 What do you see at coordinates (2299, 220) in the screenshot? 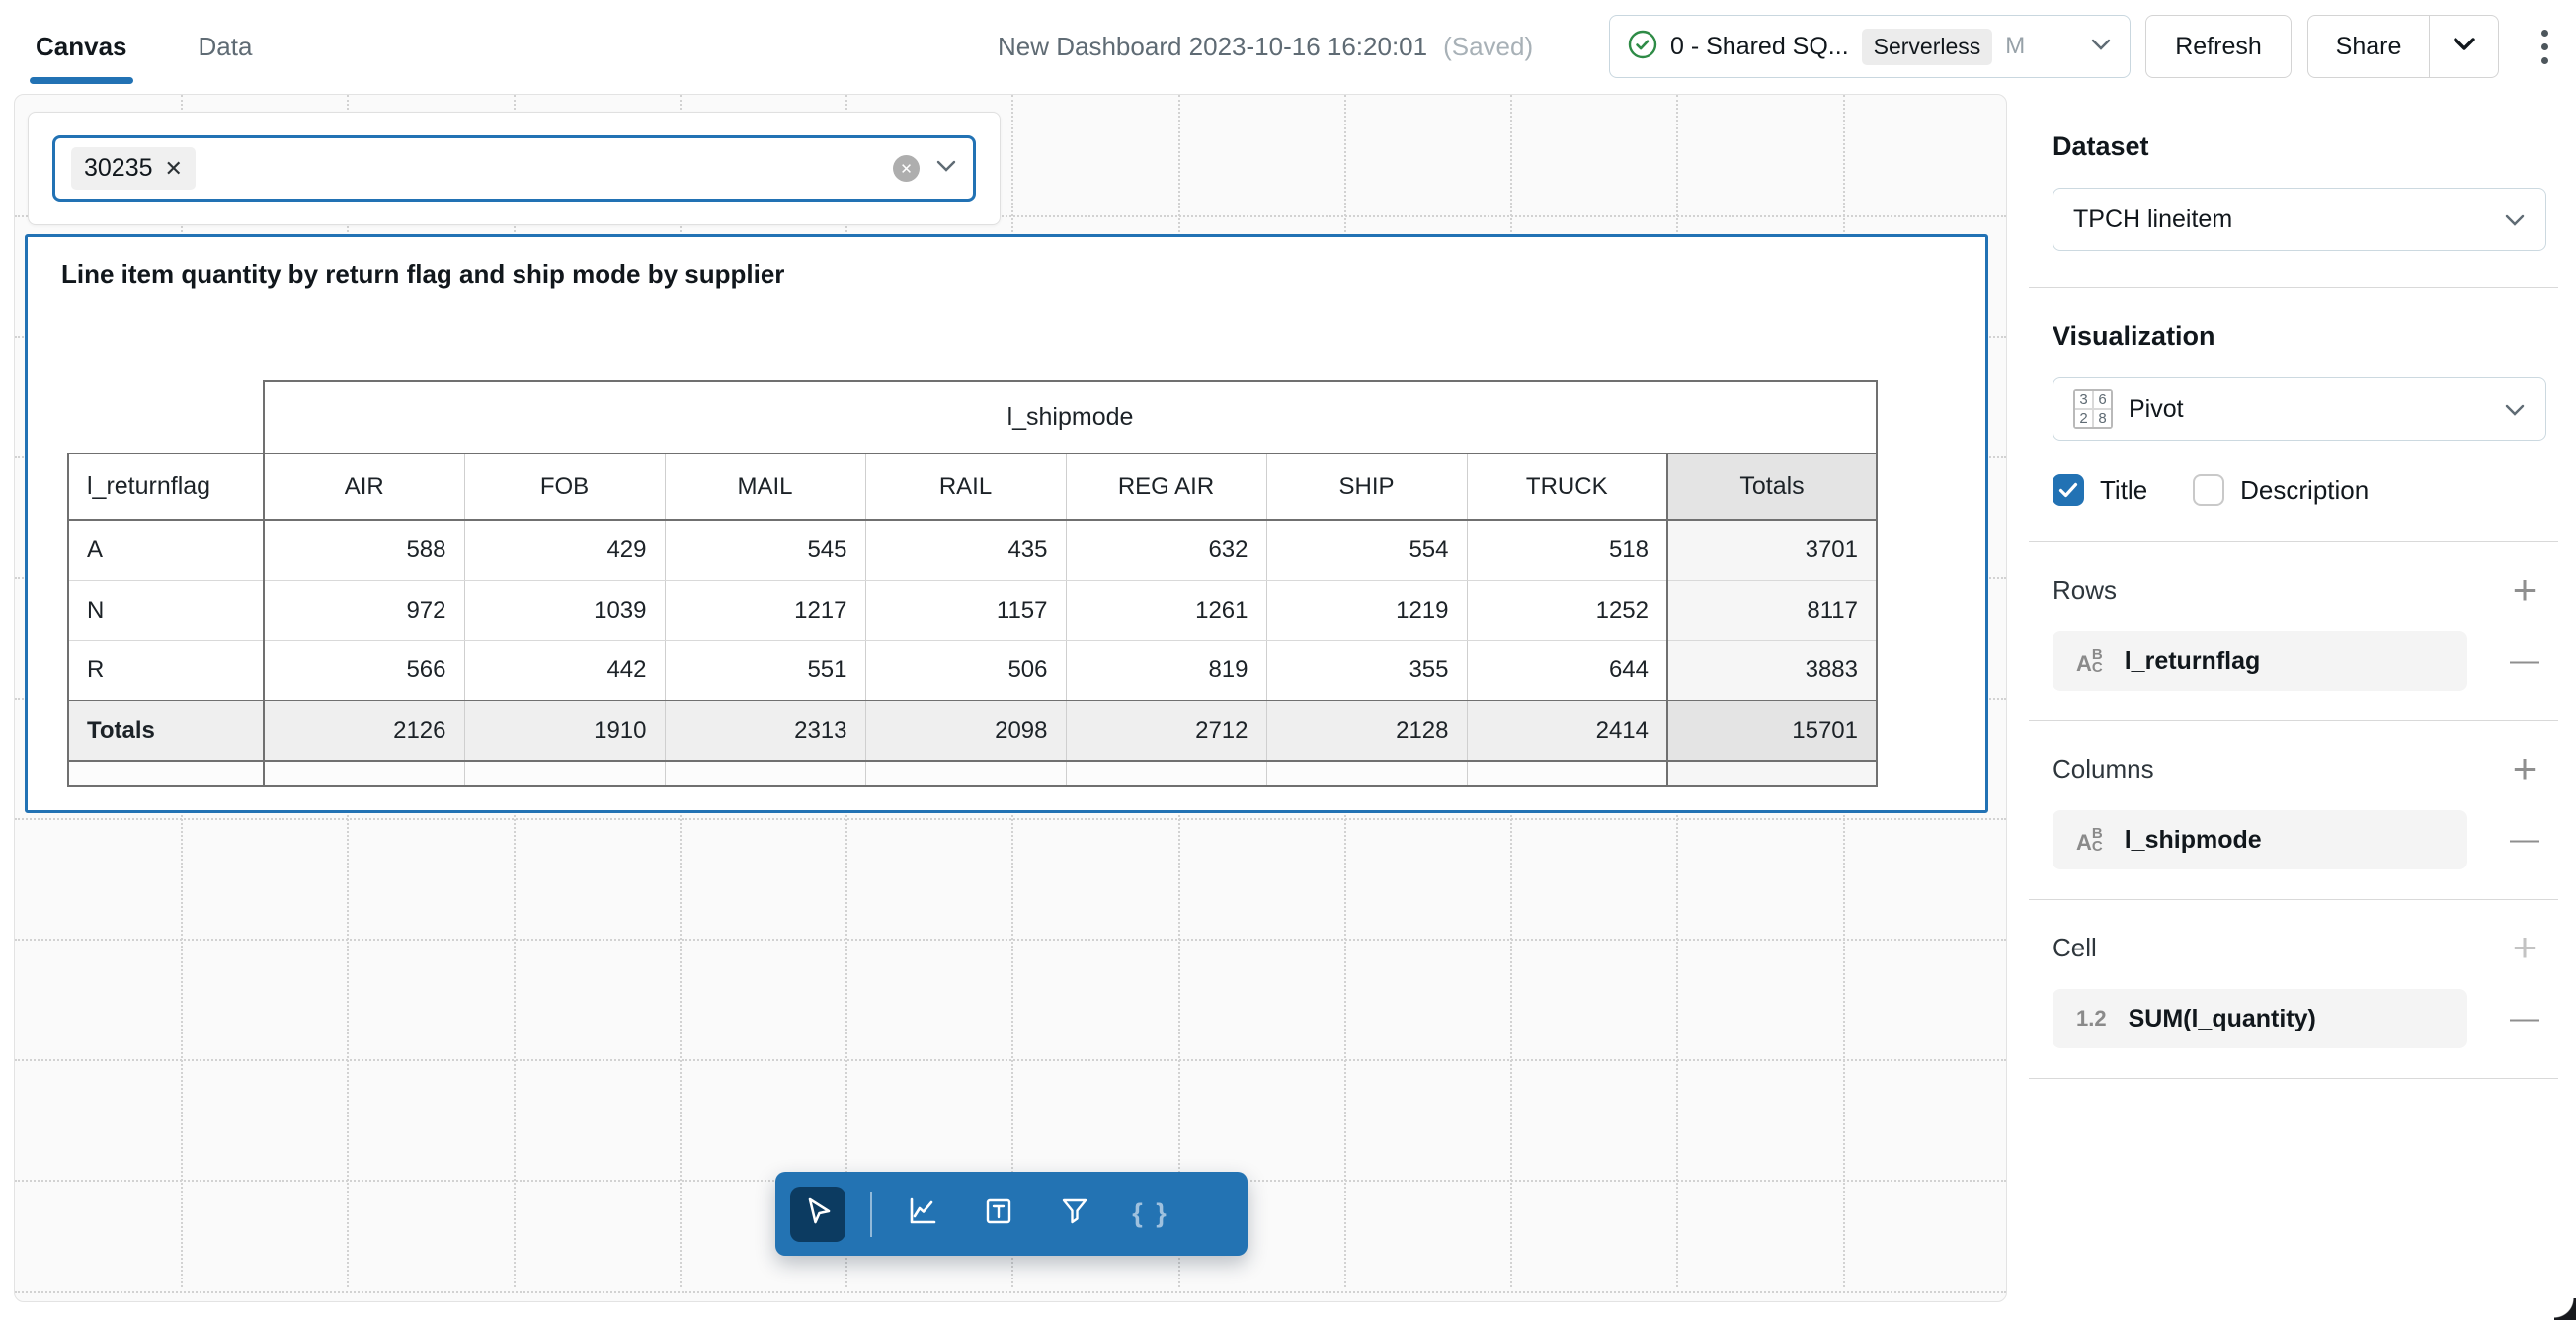
I see `dataset-select: TPCH lineitem` at bounding box center [2299, 220].